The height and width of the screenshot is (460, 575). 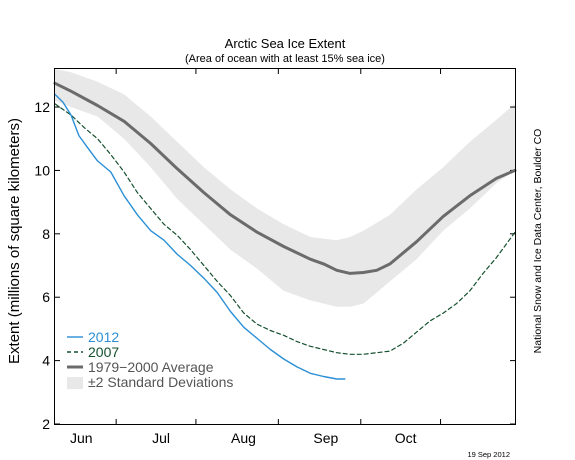 I want to click on y-tick-label: 4, so click(x=46, y=361).